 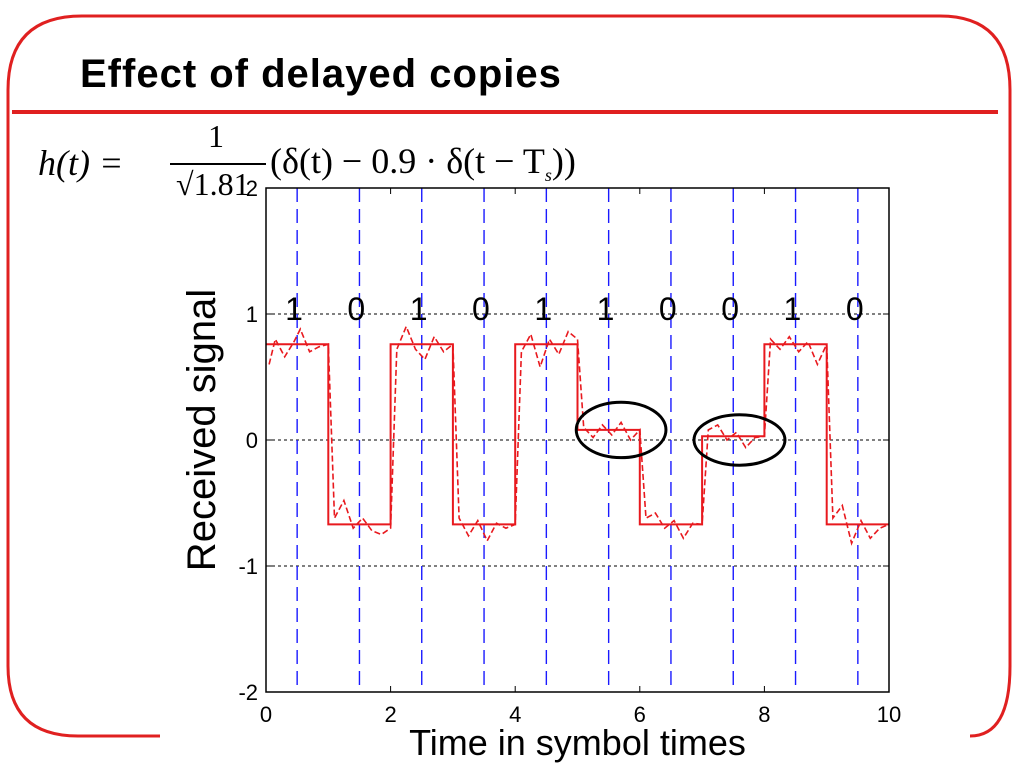 I want to click on x-tick-label: 4, so click(x=515, y=714).